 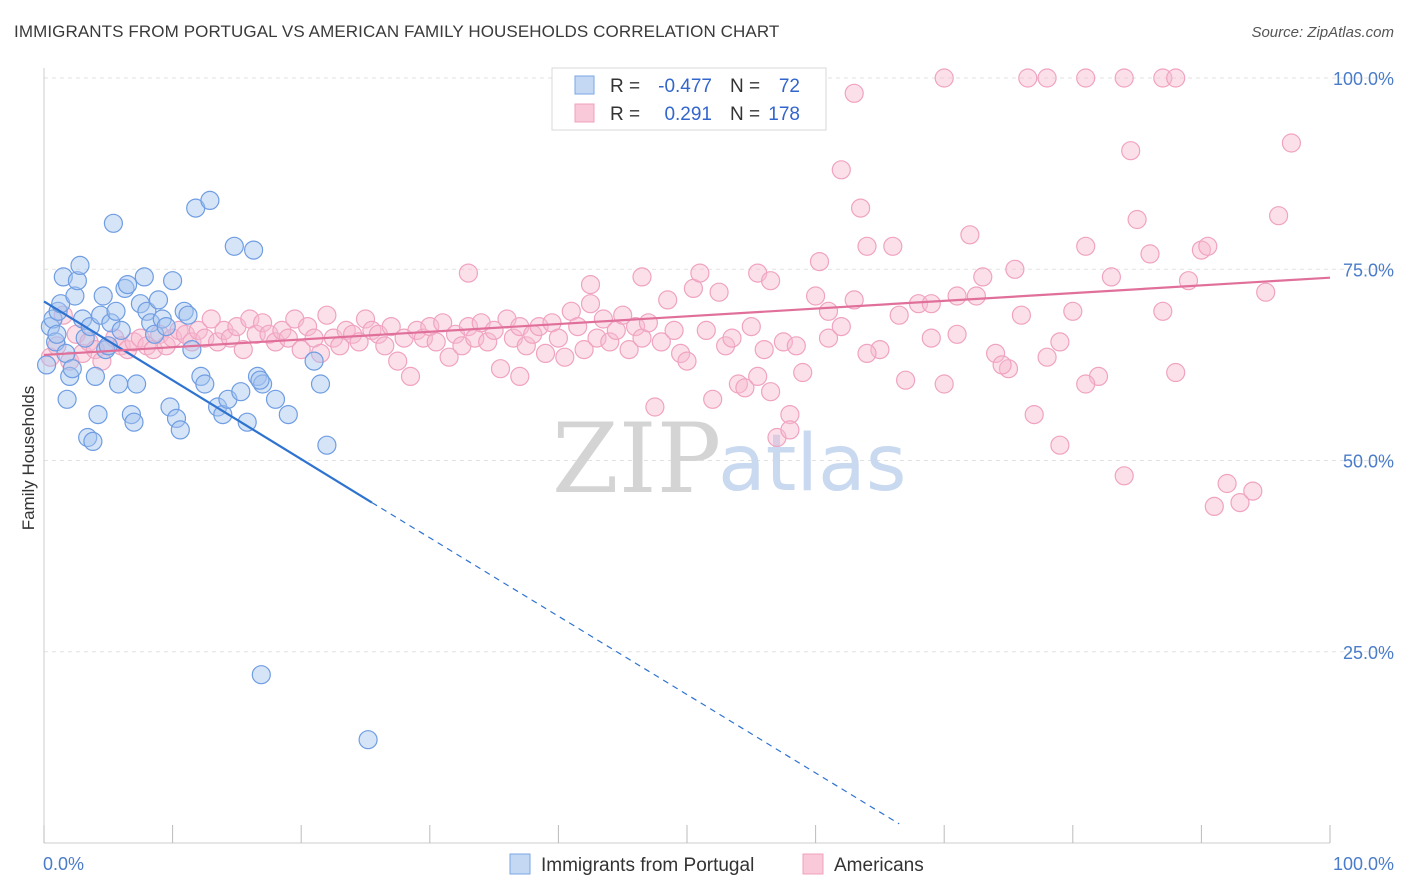 What do you see at coordinates (28, 458) in the screenshot?
I see `y-axis-title: Family Households` at bounding box center [28, 458].